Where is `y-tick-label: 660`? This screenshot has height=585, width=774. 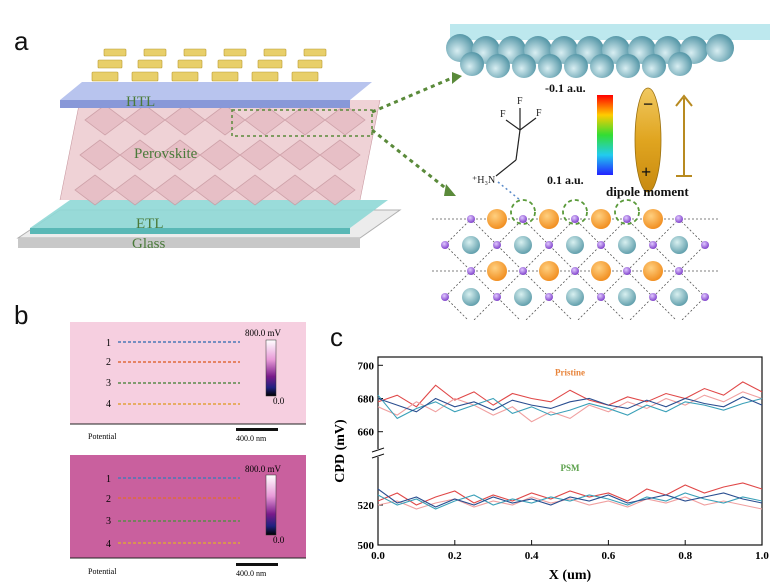 y-tick-label: 660 is located at coordinates (366, 433).